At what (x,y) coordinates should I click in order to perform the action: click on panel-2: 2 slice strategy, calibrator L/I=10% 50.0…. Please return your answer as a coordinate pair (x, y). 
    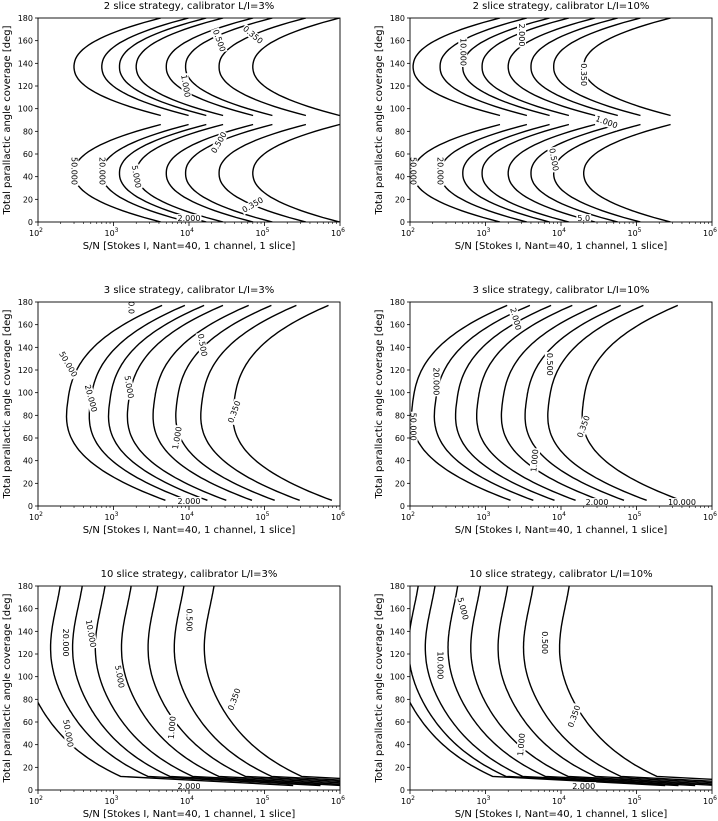
    Looking at the image, I should click on (545, 126).